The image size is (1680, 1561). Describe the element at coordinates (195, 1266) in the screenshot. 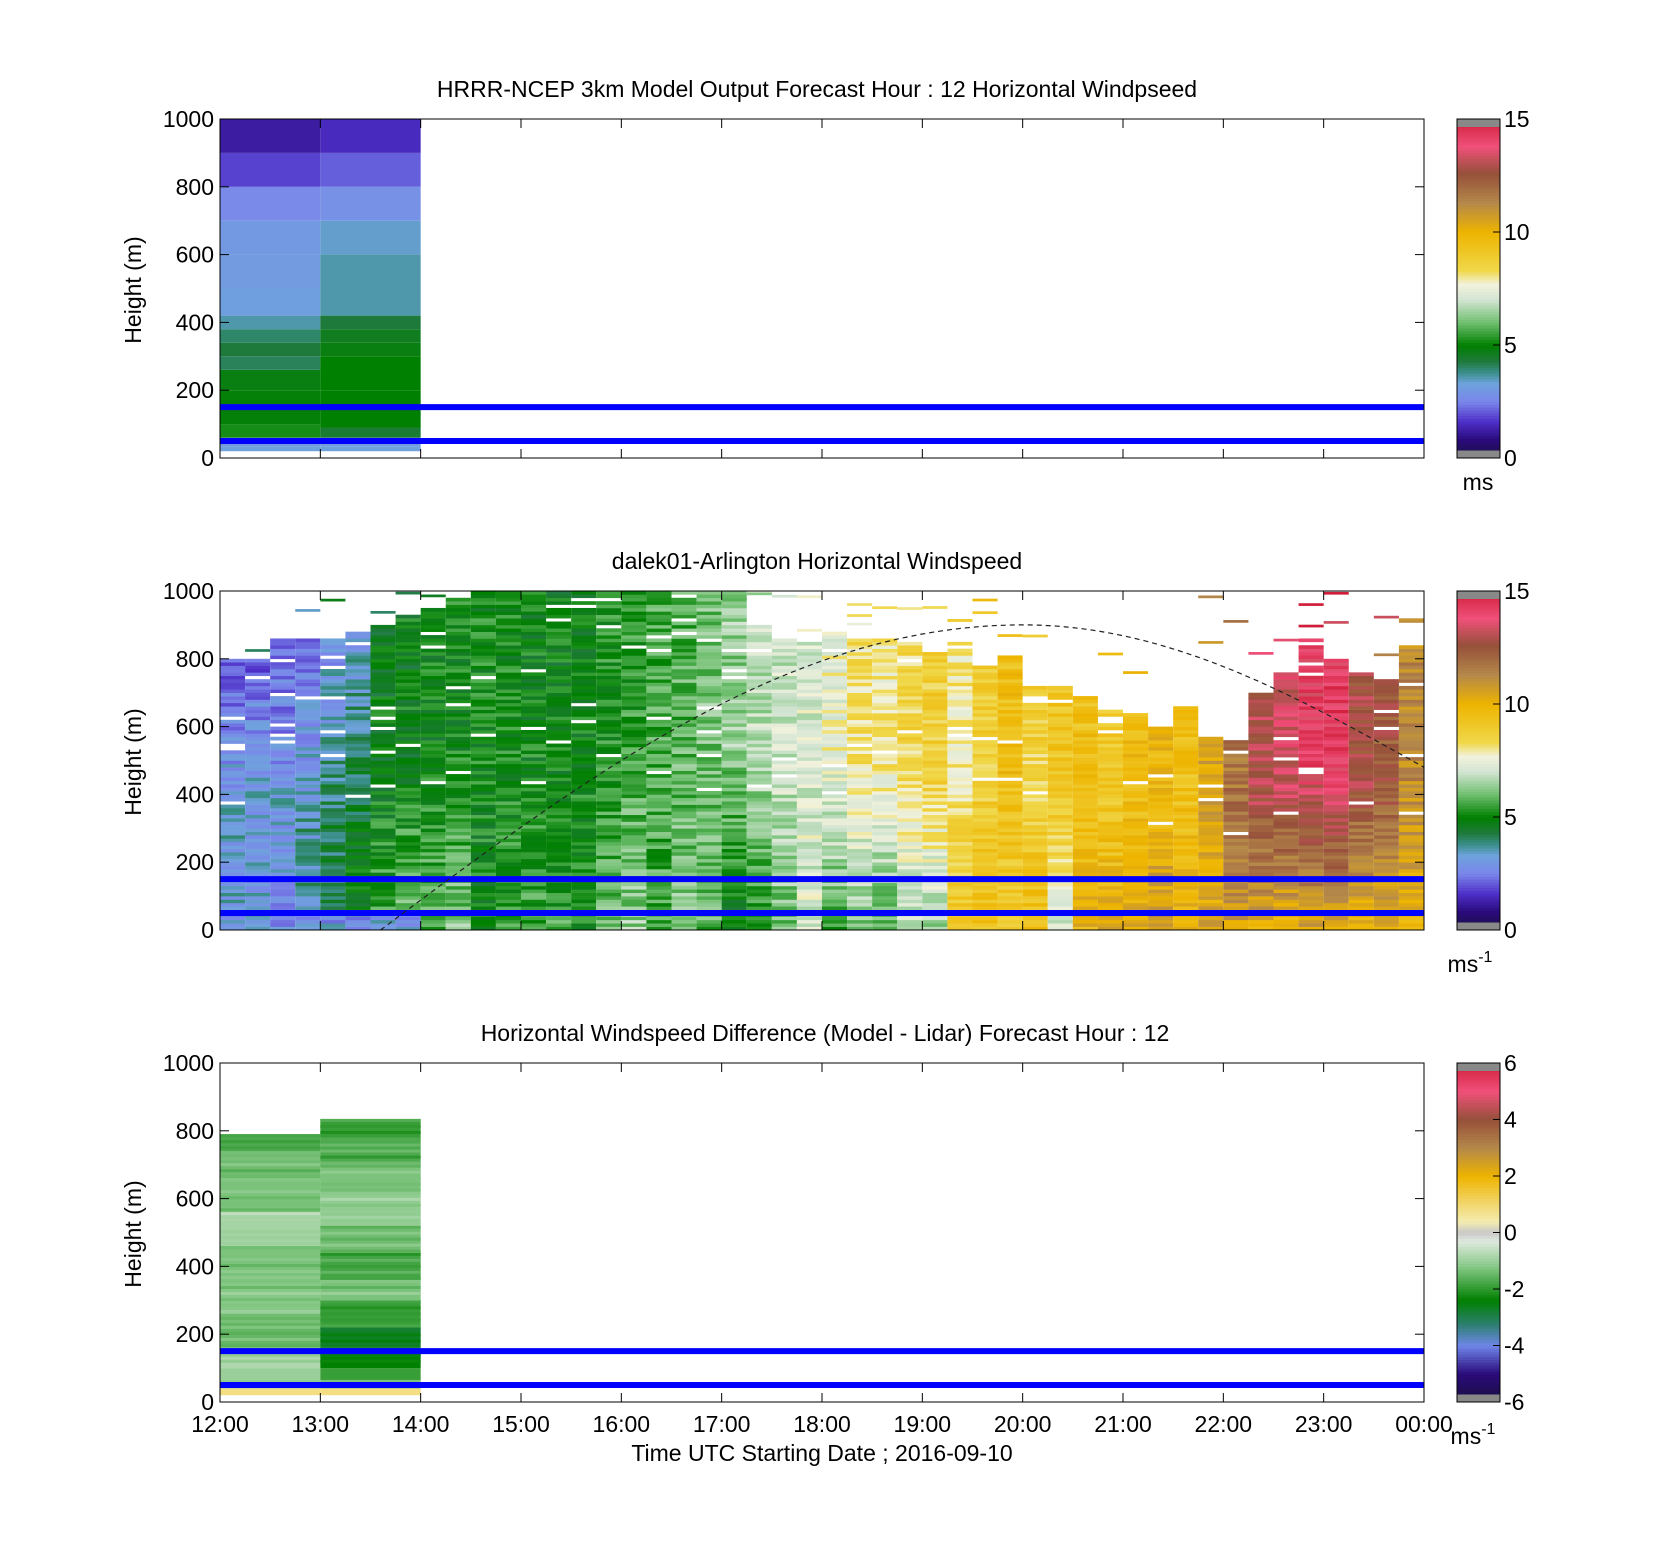

I see `y-tick-label: 400` at that location.